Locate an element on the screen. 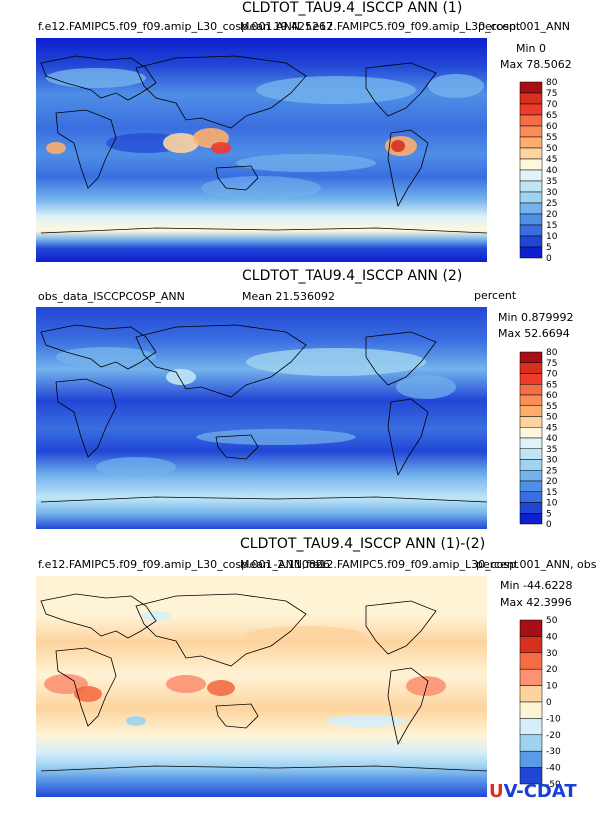 This screenshot has height=814, width=606. panel-1-units: percent is located at coordinates (499, 26).